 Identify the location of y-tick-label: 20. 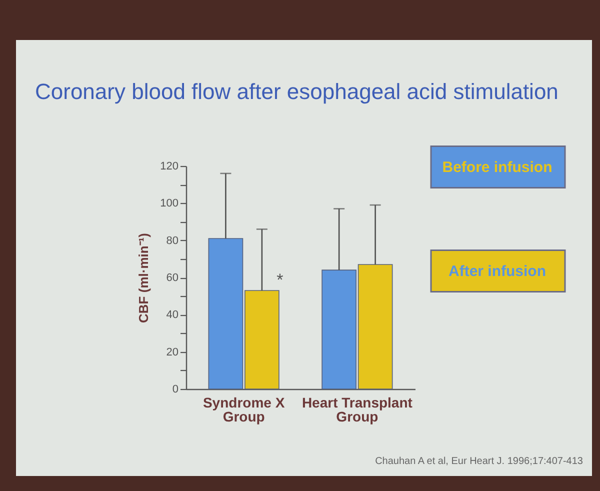
(172, 352).